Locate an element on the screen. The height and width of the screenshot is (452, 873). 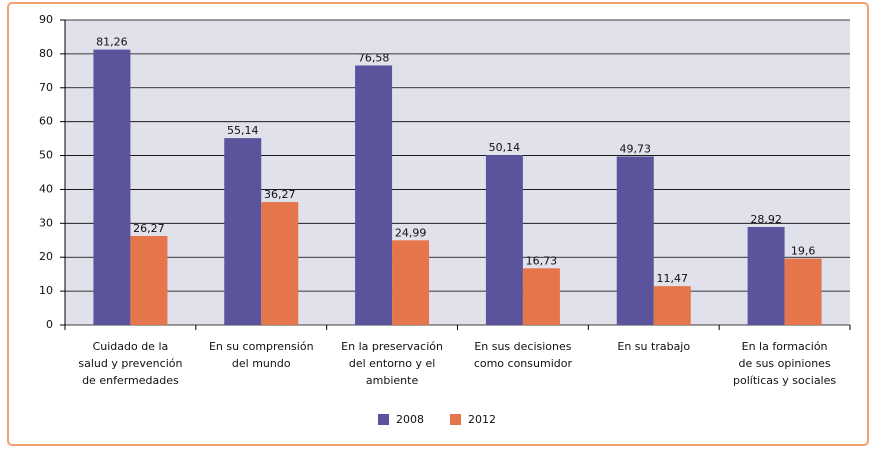
x-tick-label: En la preservación is located at coordinates (392, 346).